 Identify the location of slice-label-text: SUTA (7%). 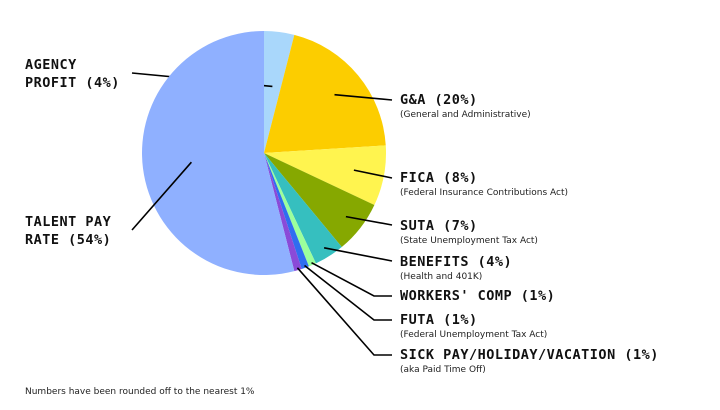
(439, 226).